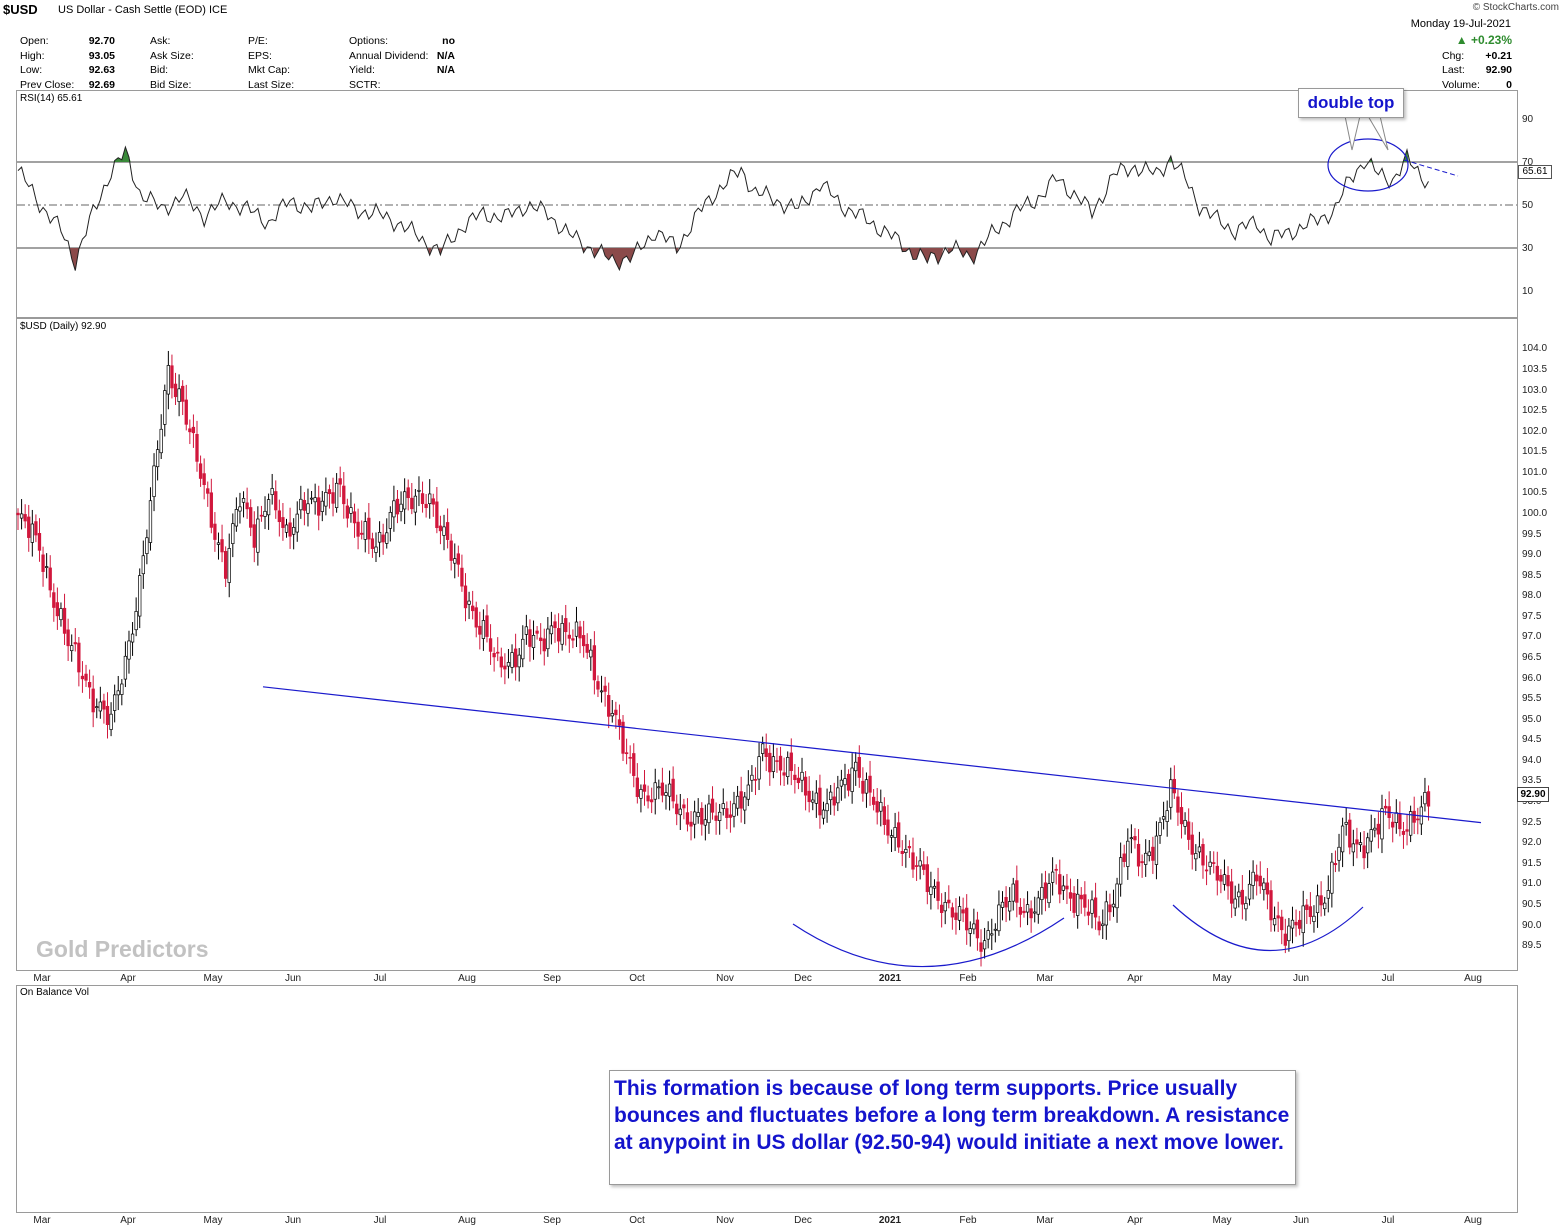 The height and width of the screenshot is (1230, 1565). I want to click on rsi-current-value: 65.61, so click(1535, 172).